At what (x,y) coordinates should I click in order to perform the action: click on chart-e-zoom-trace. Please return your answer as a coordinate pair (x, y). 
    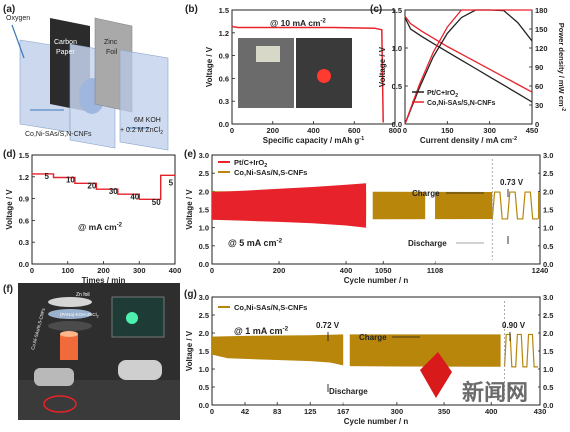
    Looking at the image, I should click on (514, 205).